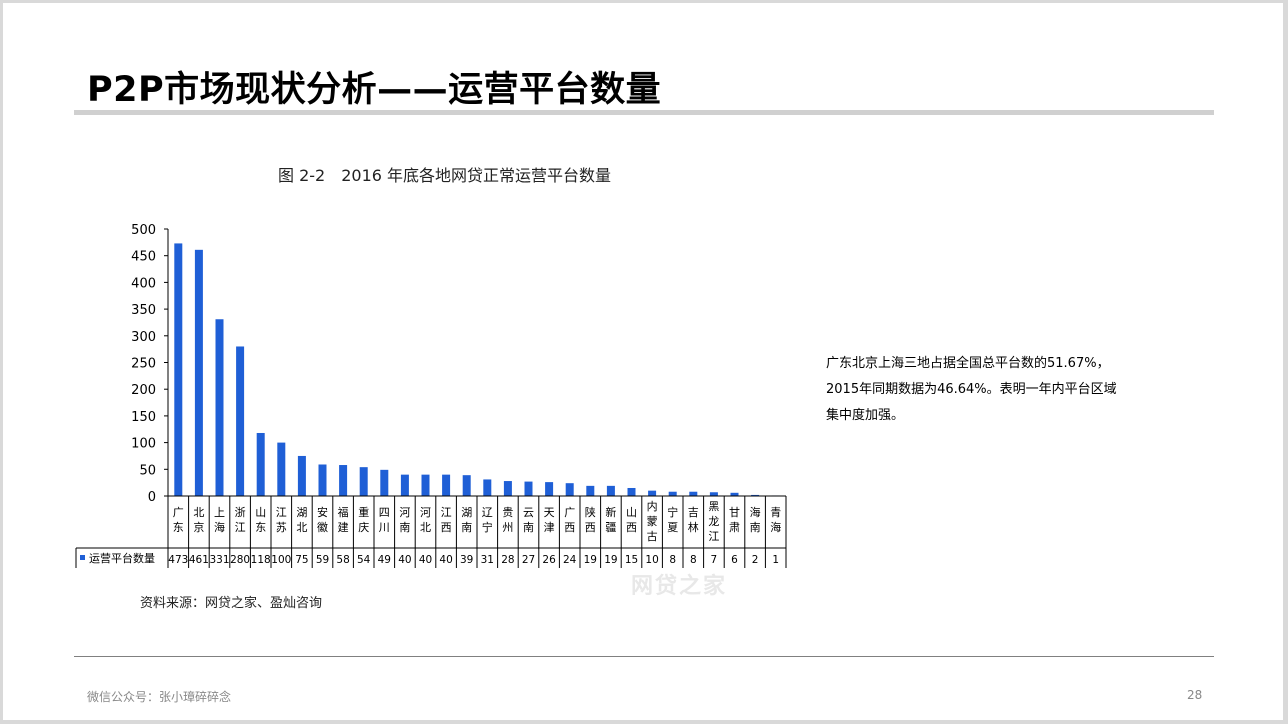 The image size is (1288, 724). Describe the element at coordinates (374, 90) in the screenshot. I see `slide-title: P2P市场现状分析——运营平台数量` at that location.